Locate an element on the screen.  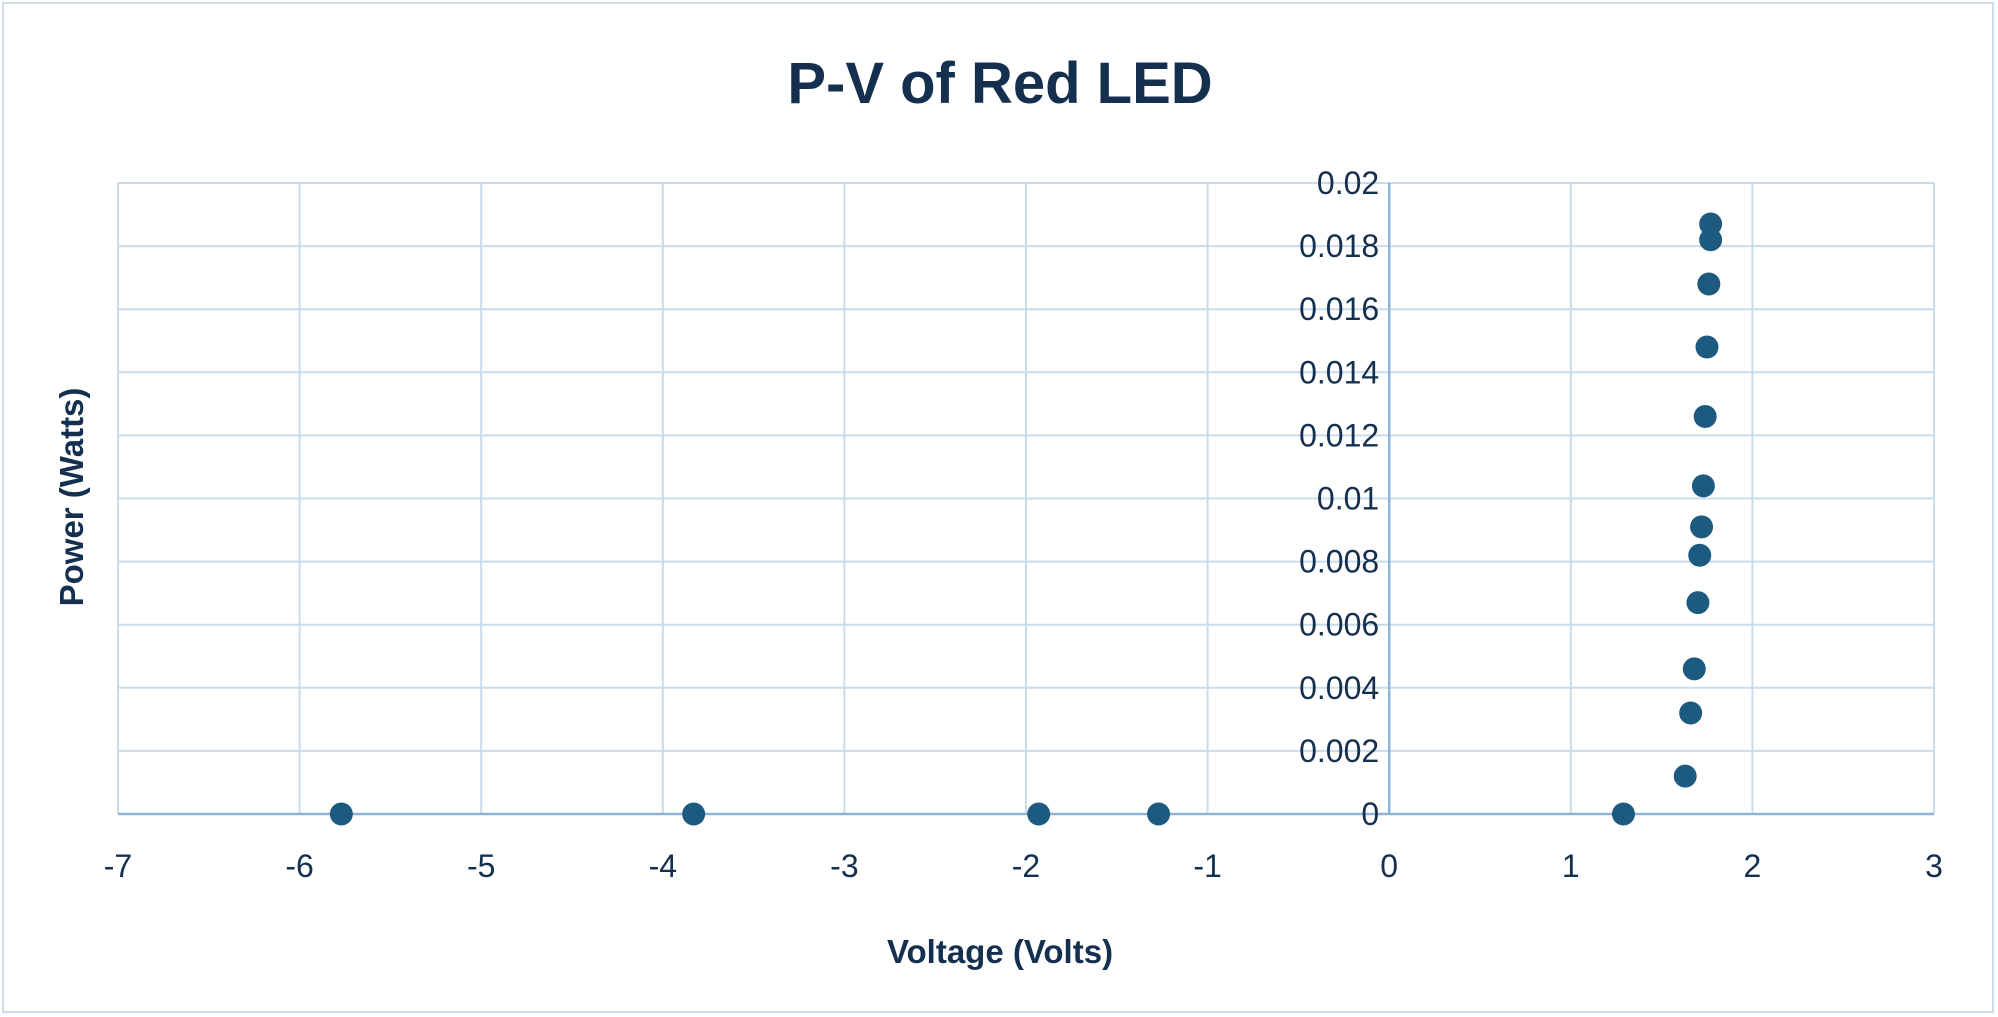
x-tick-label: -3 is located at coordinates (844, 866).